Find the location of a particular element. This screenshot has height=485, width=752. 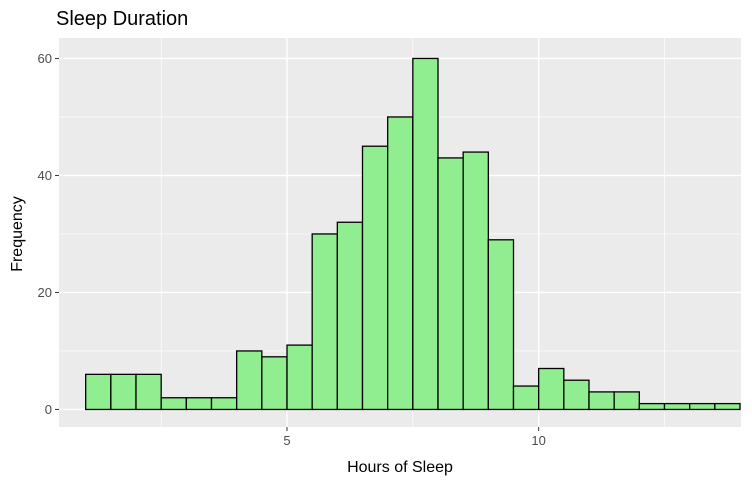

y-tick-label: 60 is located at coordinates (45, 58).